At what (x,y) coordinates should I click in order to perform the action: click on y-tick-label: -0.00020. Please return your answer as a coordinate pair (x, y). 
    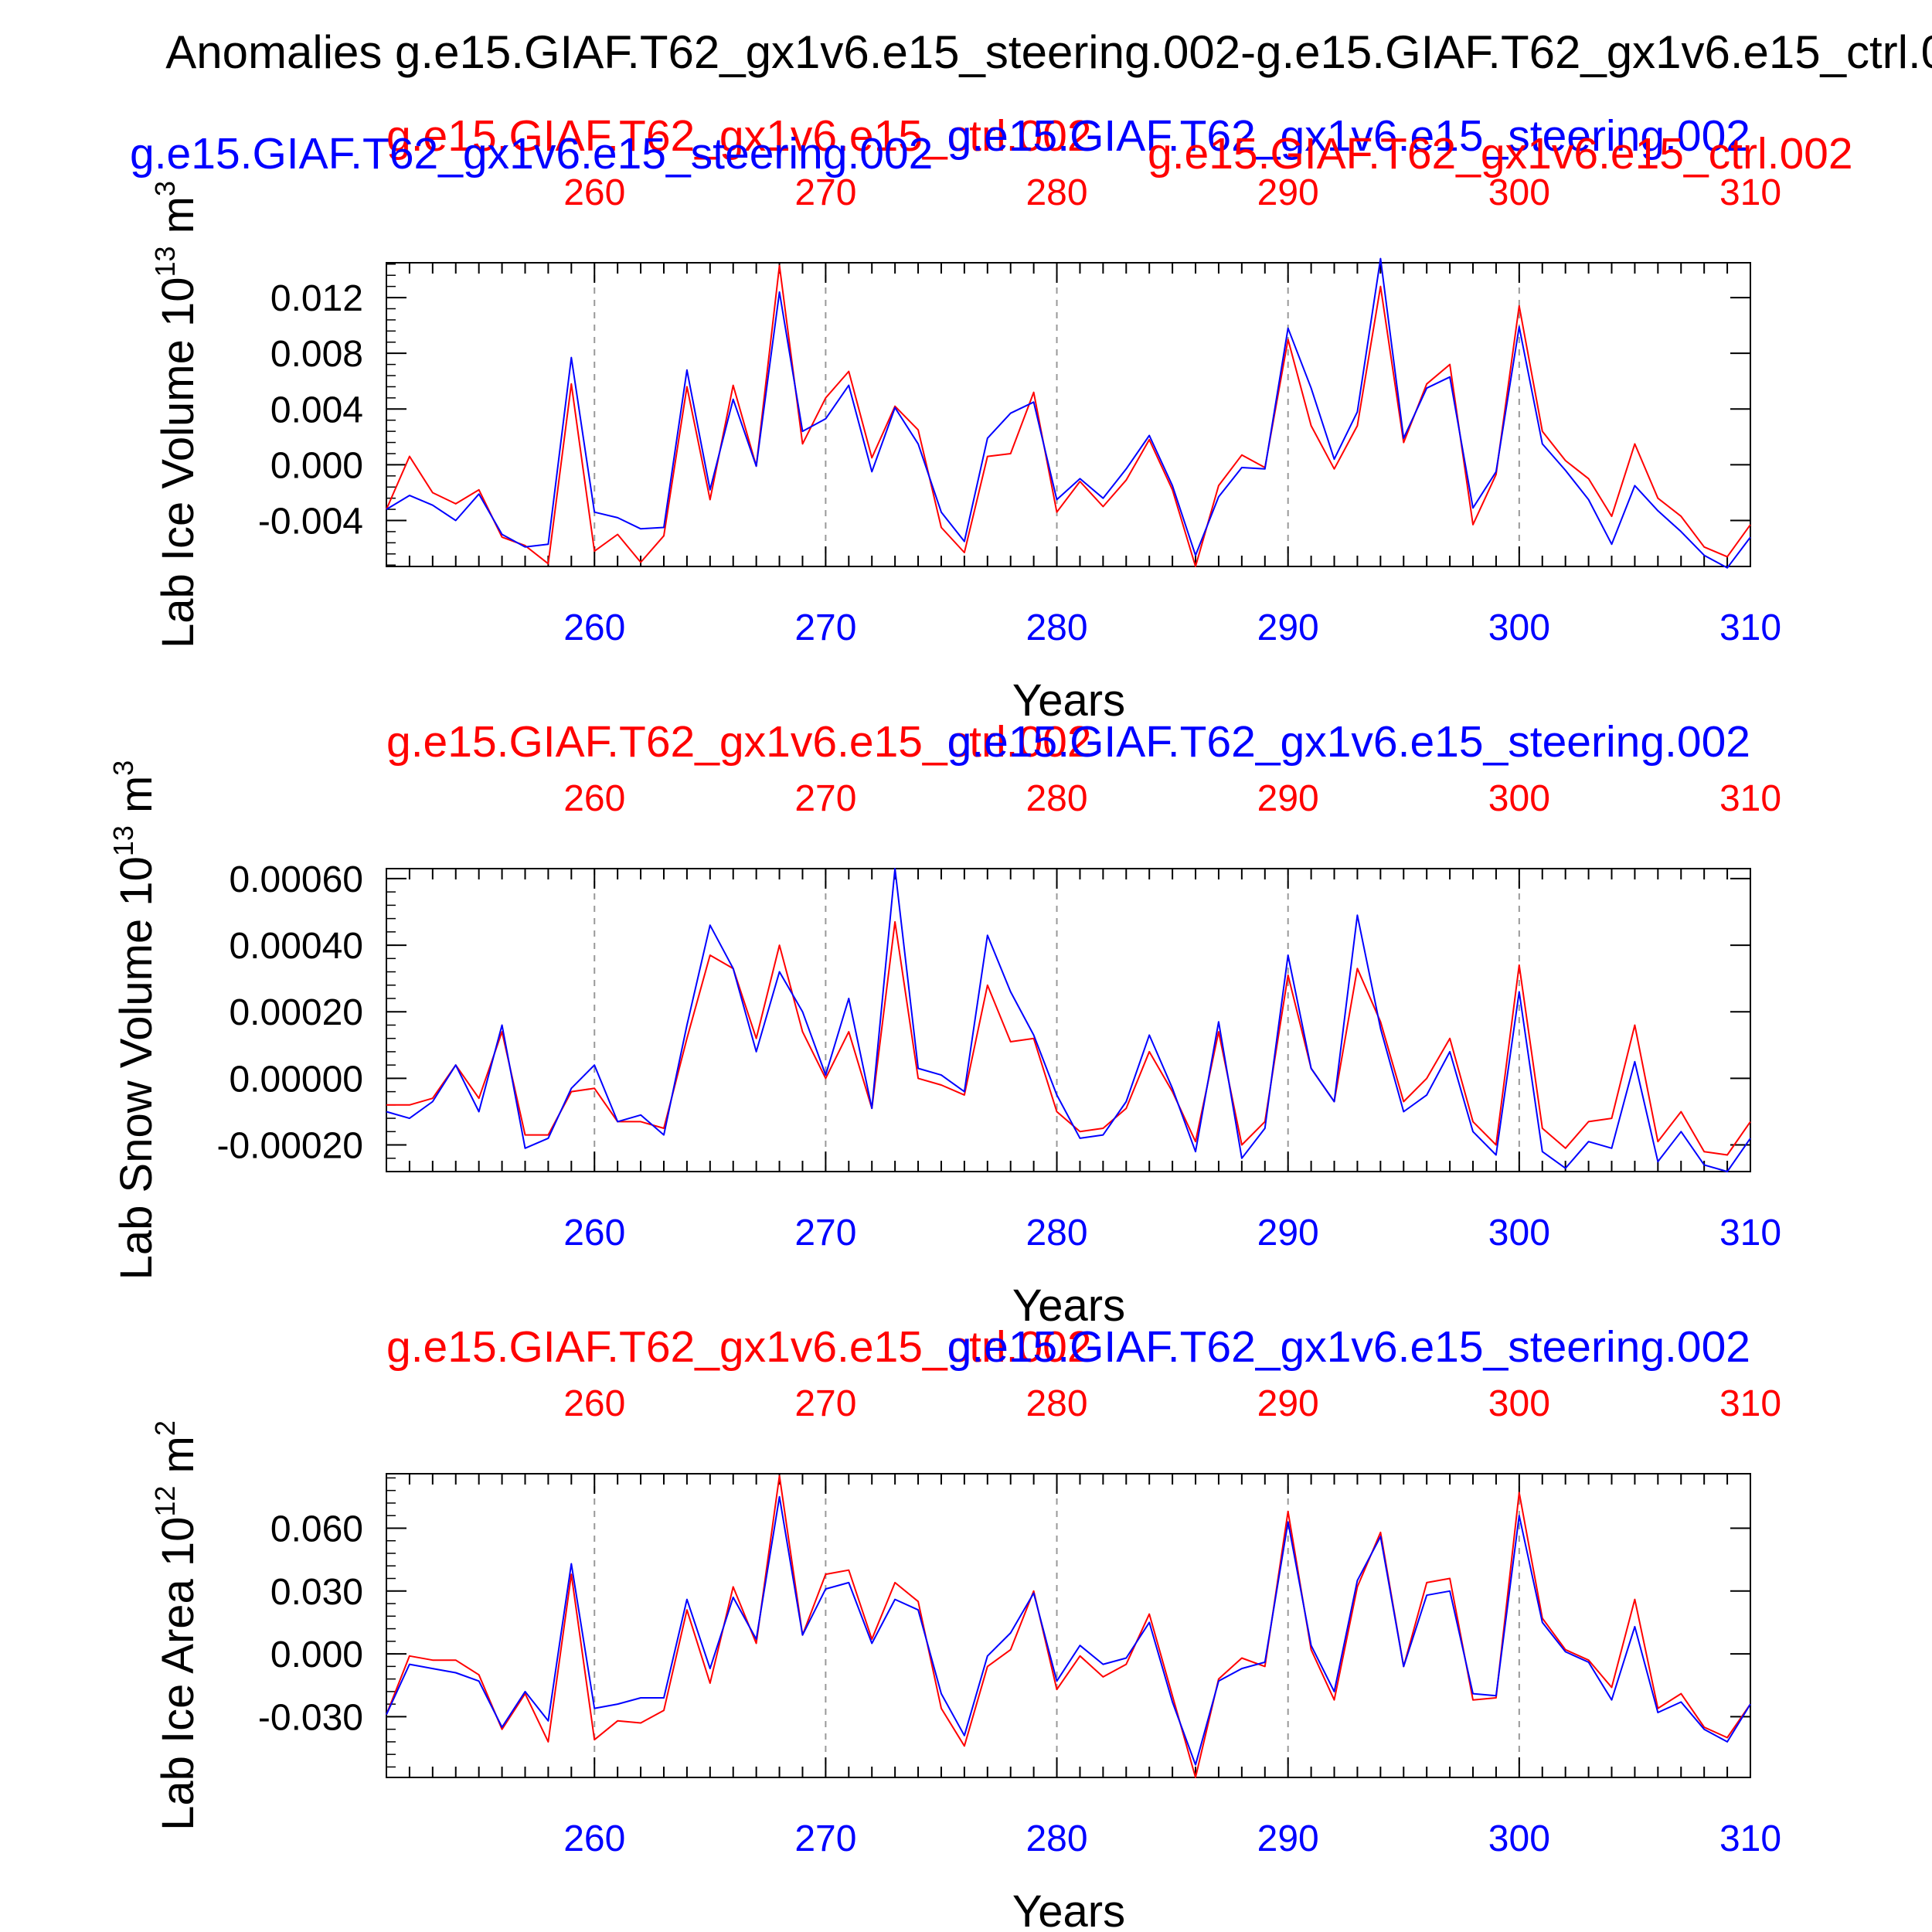
    Looking at the image, I should click on (291, 1147).